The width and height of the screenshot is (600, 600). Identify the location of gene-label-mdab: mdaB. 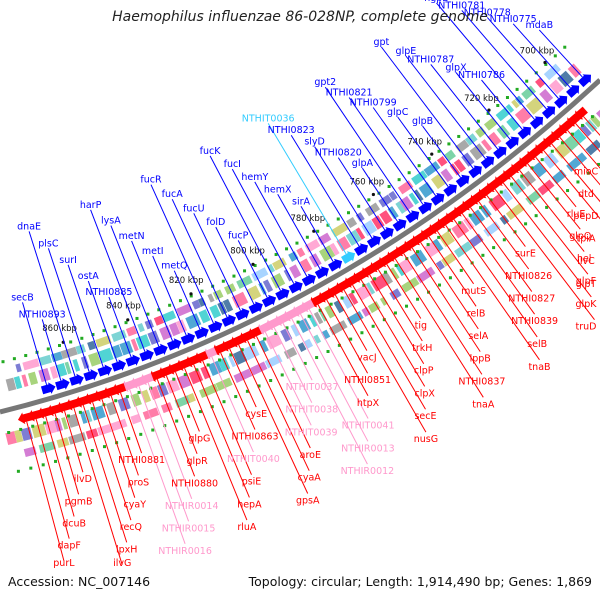
(539, 25).